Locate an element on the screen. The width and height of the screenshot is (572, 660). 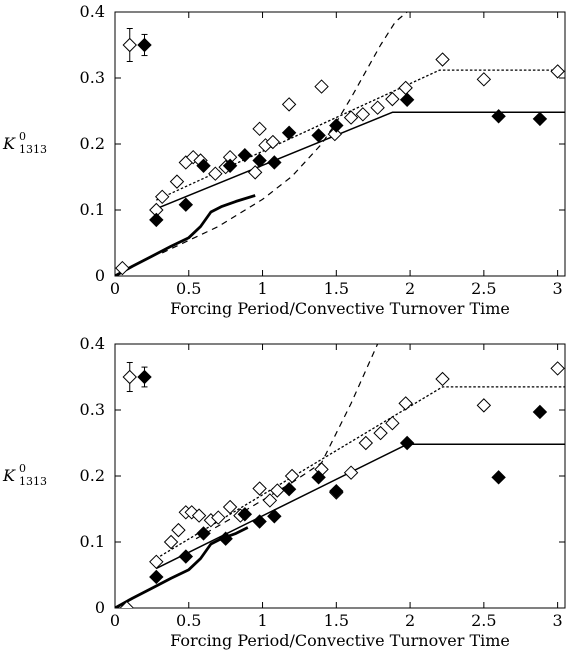
line-dotted is located at coordinates (360, 135).